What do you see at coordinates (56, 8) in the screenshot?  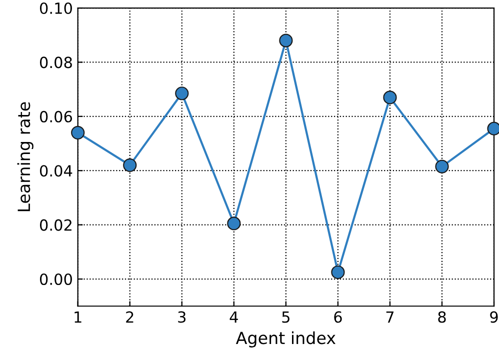 I see `y-tick-label: 0.10` at bounding box center [56, 8].